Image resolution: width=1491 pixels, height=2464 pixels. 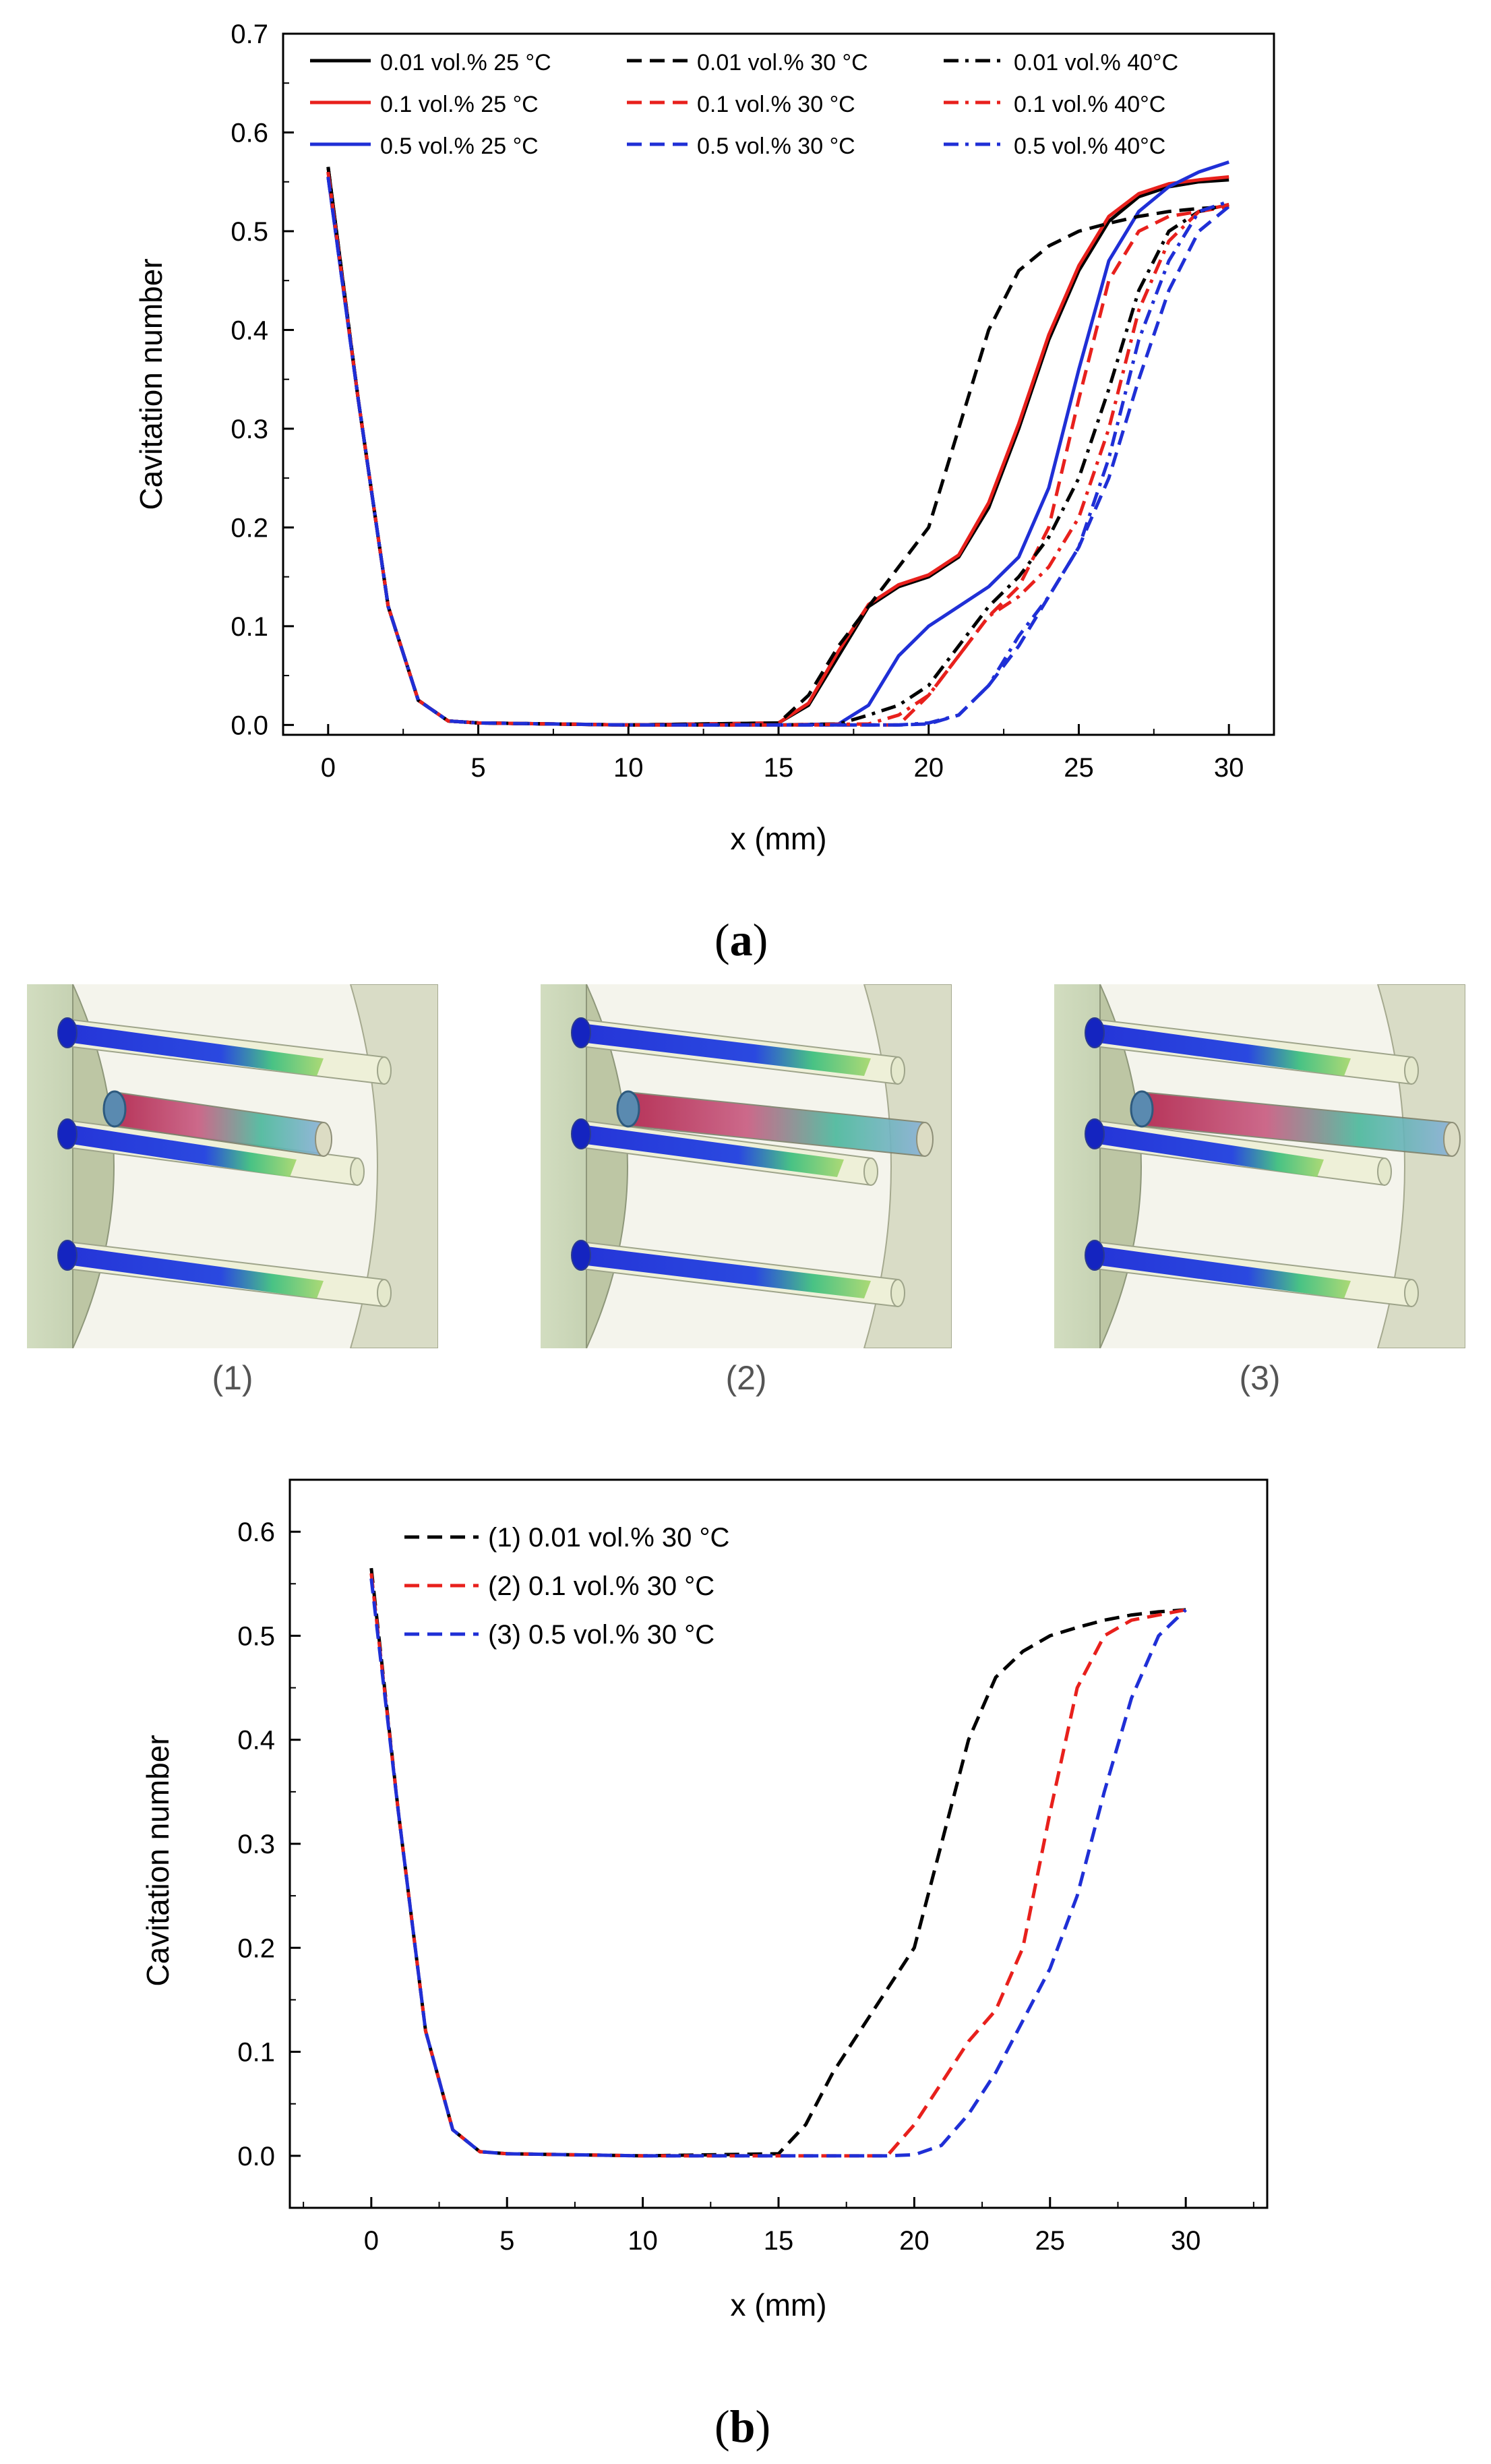 I want to click on chart-a-ytick-label: 0.0, so click(x=250, y=725).